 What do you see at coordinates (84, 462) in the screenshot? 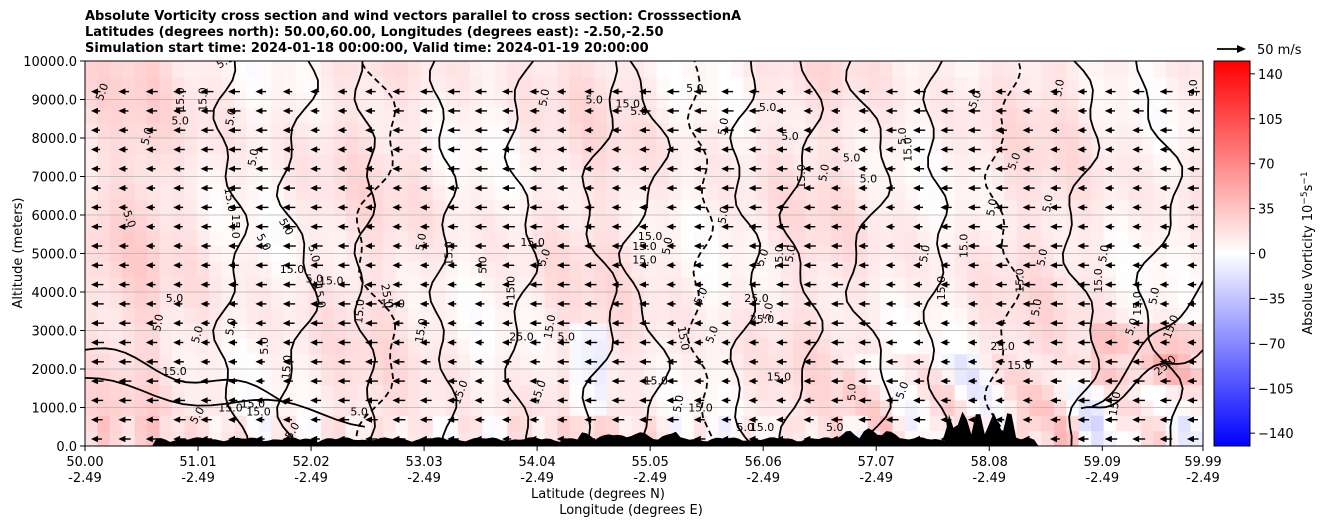
I see `x-tick-label-lat: 50.00` at bounding box center [84, 462].